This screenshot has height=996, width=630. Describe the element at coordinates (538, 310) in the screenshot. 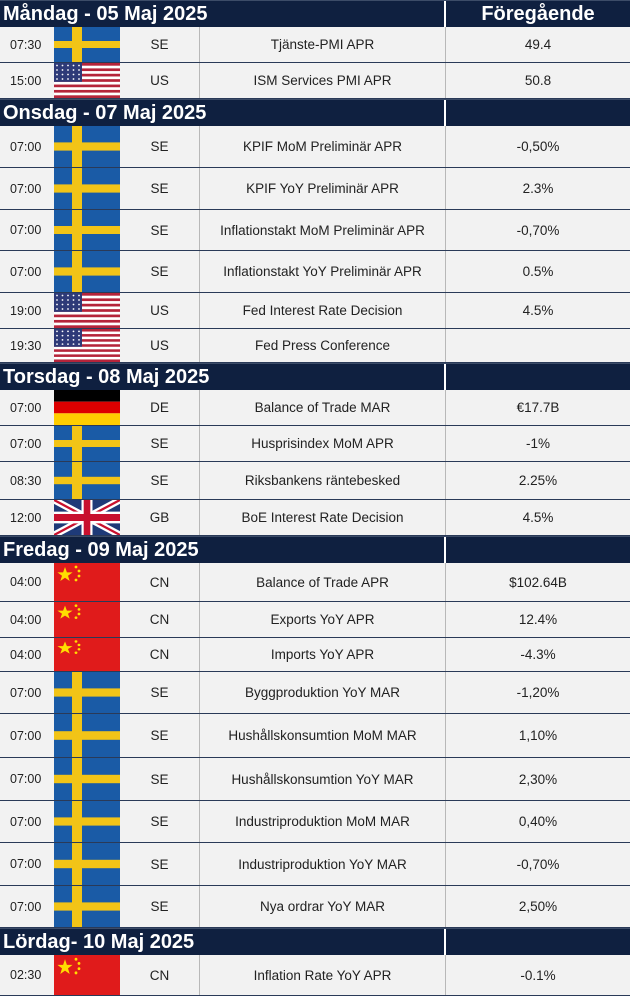

I see `previous-value: 4.5%` at that location.